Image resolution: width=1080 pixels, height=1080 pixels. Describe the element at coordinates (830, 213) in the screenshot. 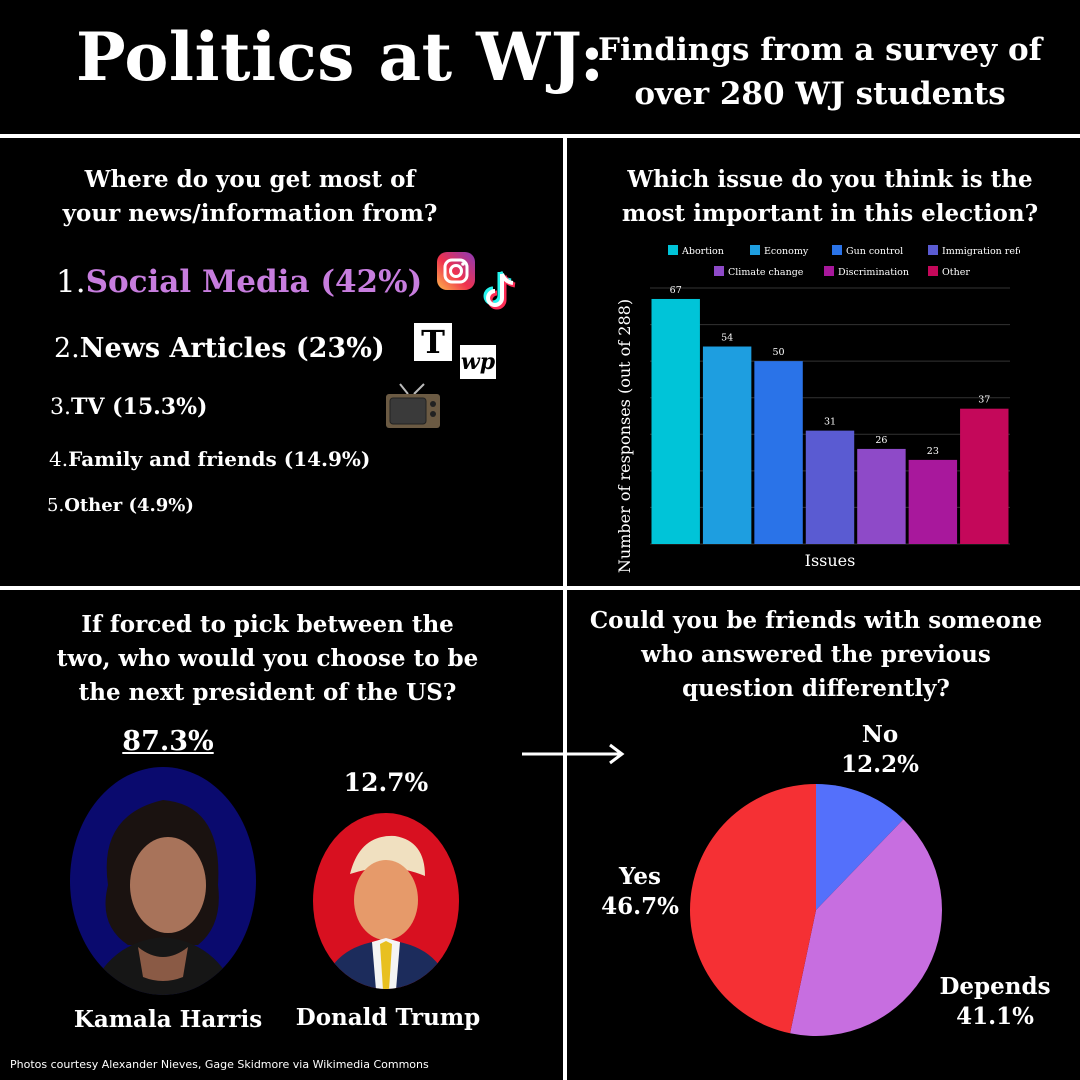

I see `issues-question-line-2: most important in this election?` at that location.